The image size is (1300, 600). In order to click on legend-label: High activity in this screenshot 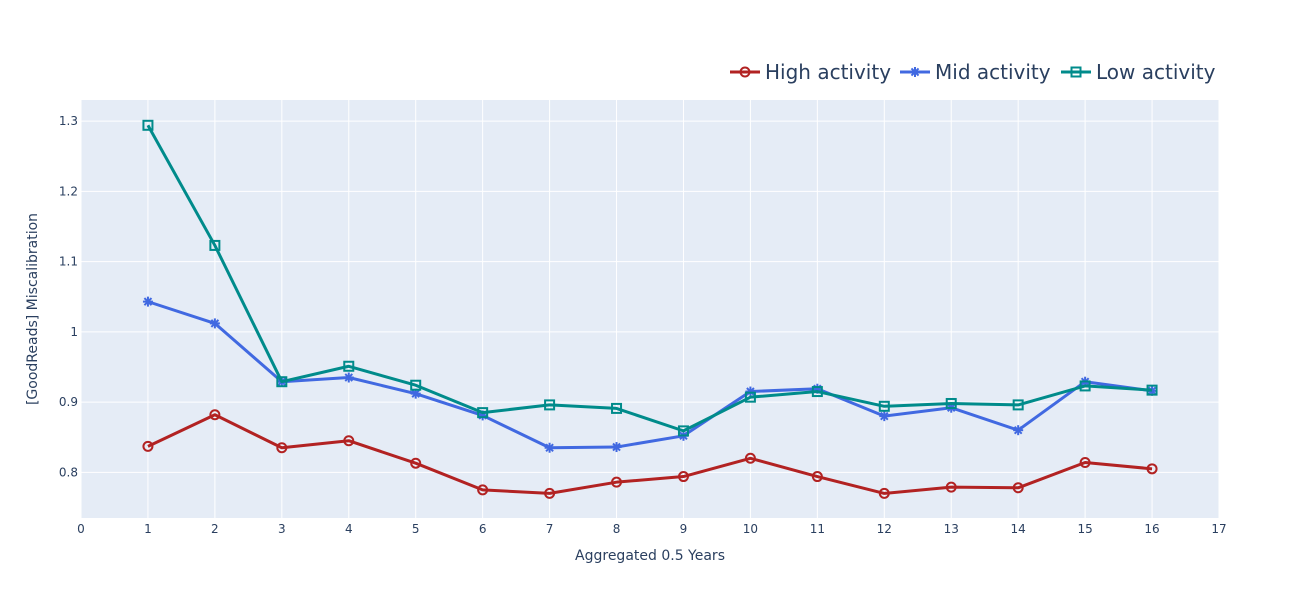, I will do `click(828, 72)`.